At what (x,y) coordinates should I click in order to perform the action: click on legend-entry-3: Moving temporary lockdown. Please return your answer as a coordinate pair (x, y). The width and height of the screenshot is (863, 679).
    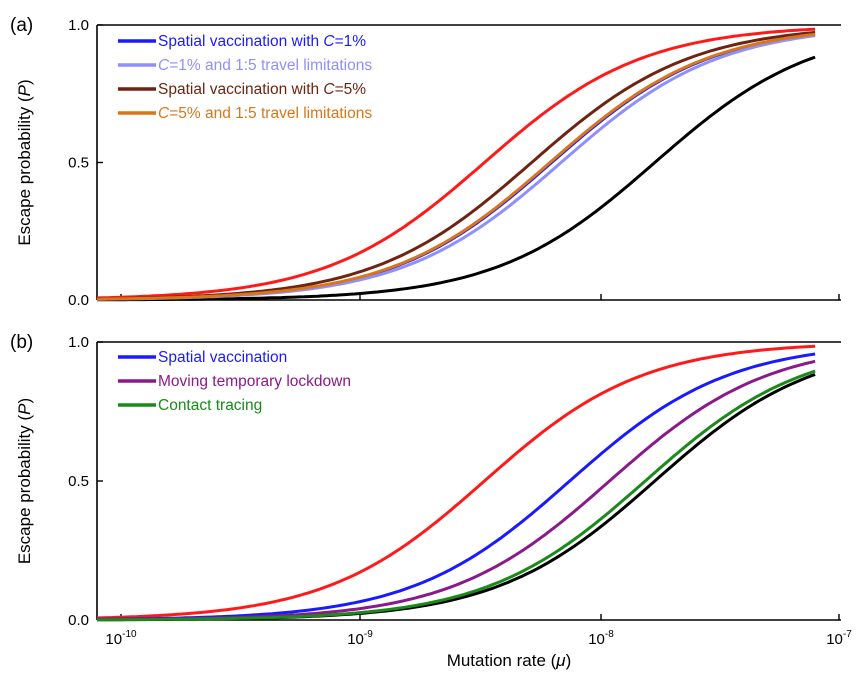
    Looking at the image, I should click on (254, 381).